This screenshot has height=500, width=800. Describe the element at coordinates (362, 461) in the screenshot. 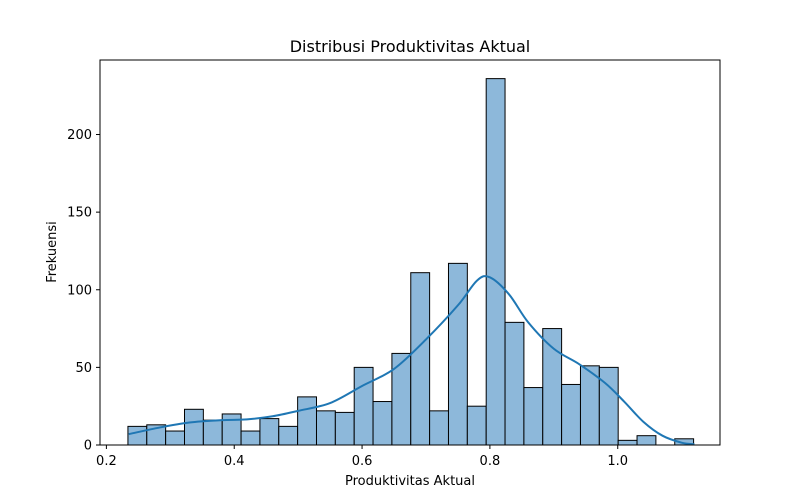

I see `x-tick-label: 0.6` at that location.